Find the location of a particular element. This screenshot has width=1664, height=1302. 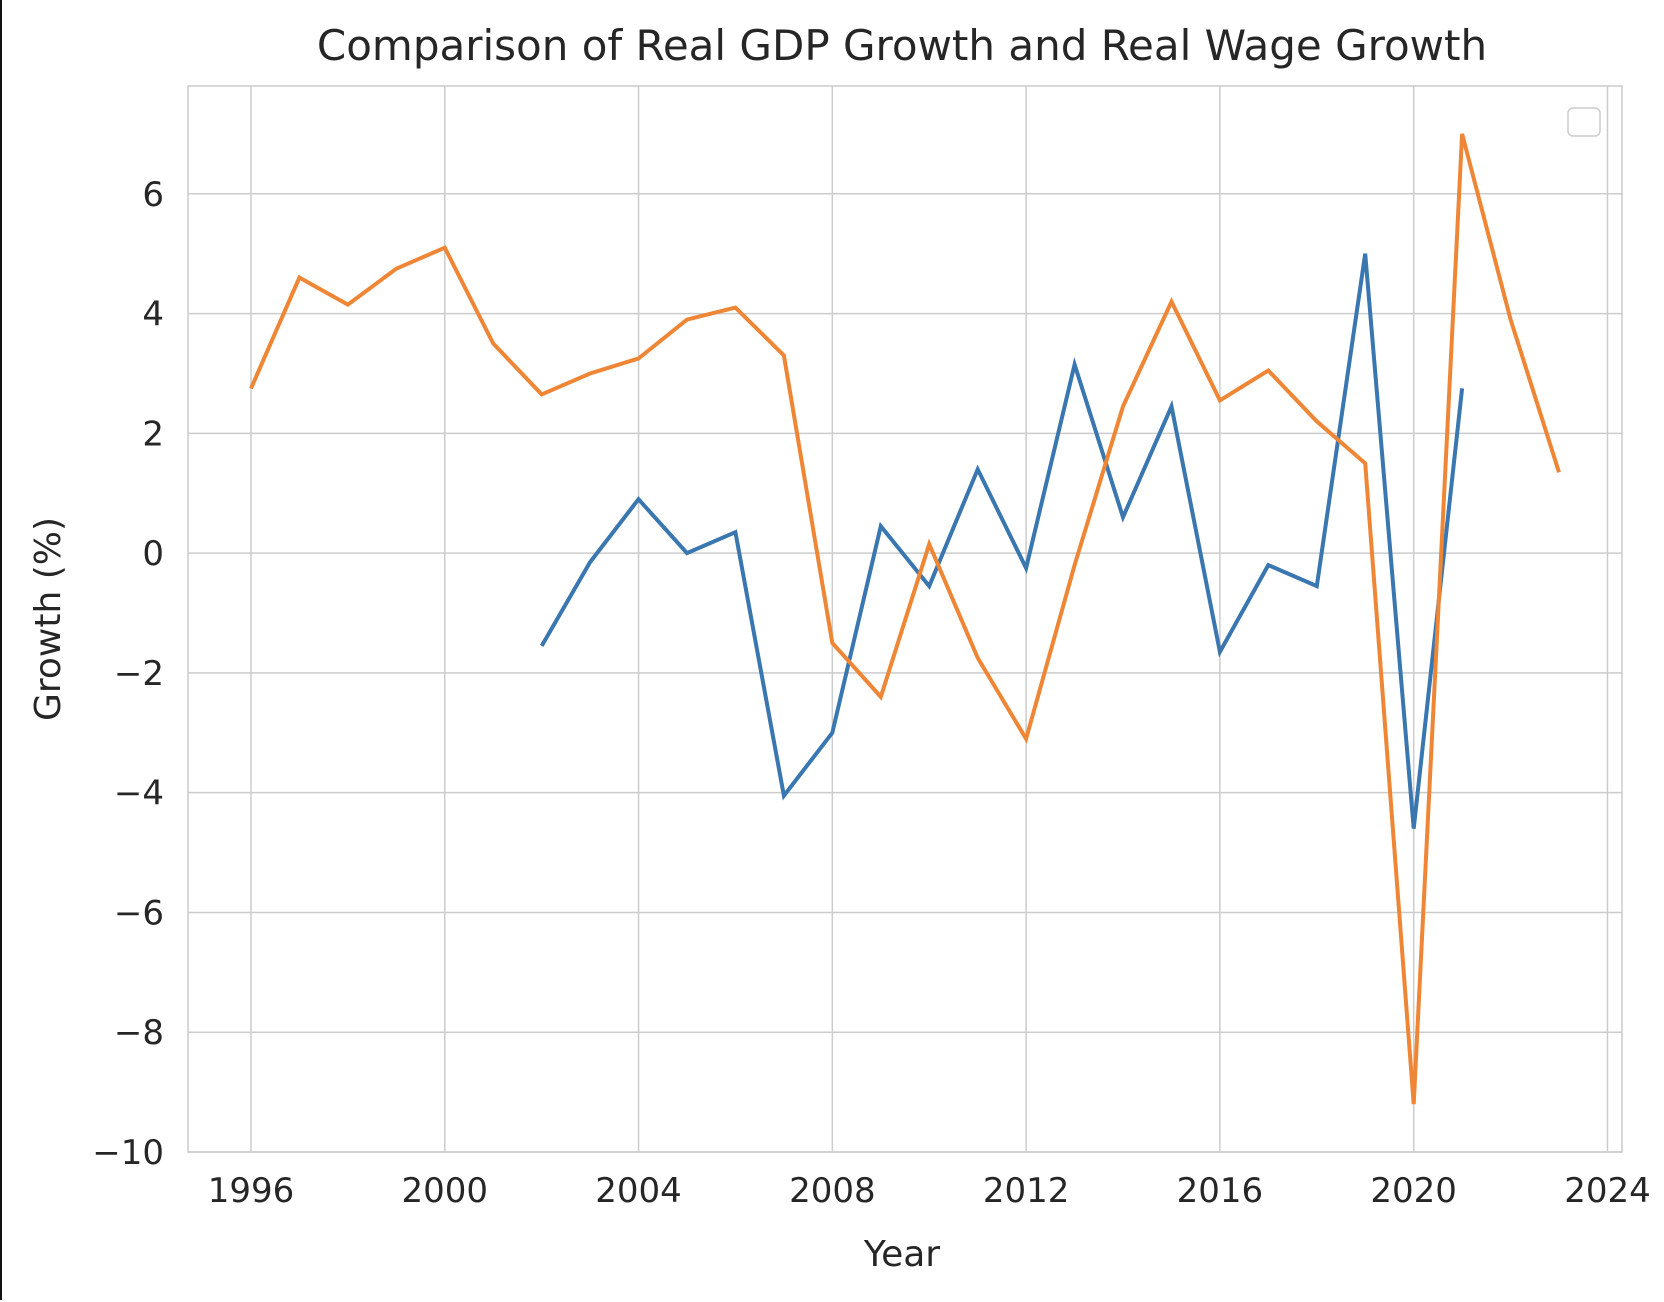

y-tick-label: 4 is located at coordinates (153, 315).